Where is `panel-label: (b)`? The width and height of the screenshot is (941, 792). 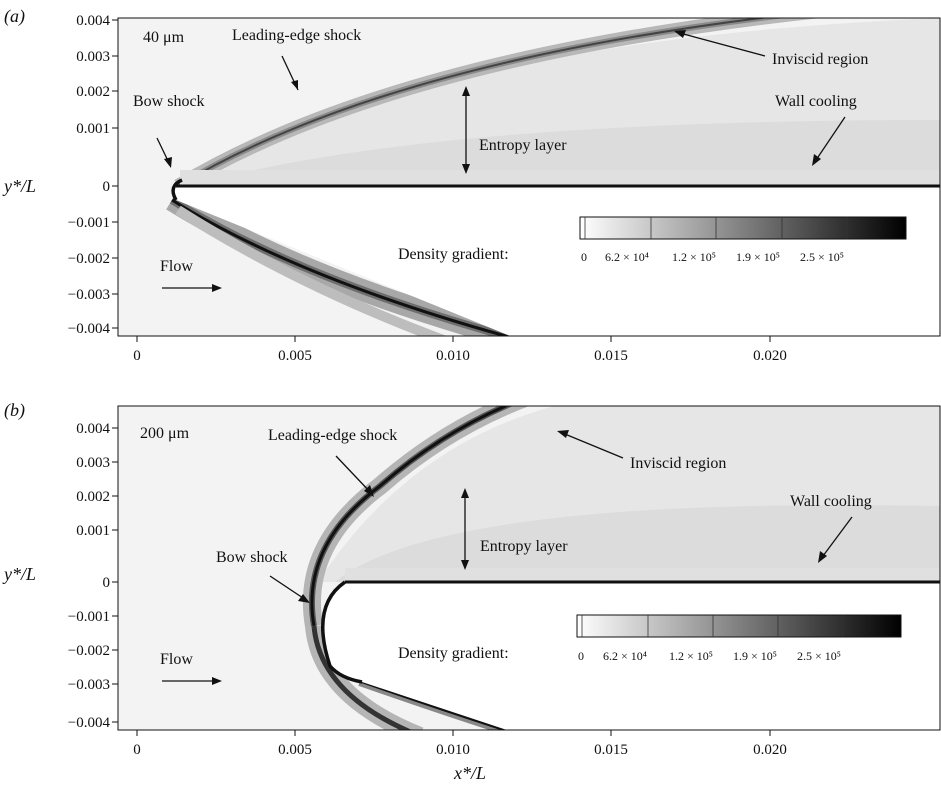
panel-label: (b) is located at coordinates (14, 410).